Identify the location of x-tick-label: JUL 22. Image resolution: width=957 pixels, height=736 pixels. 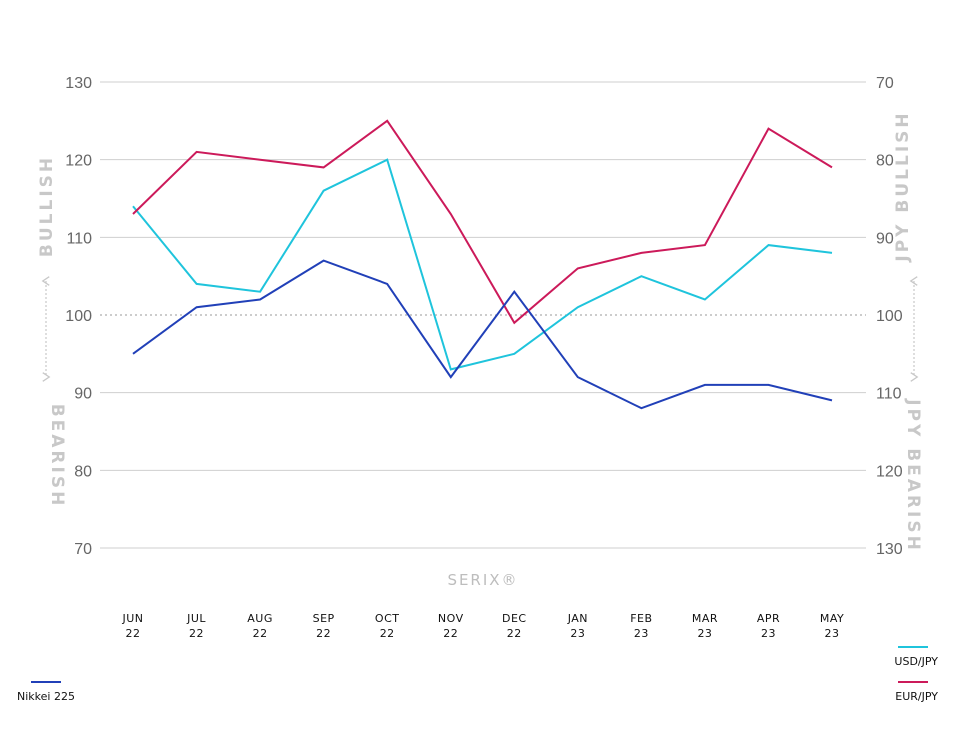
(196, 626).